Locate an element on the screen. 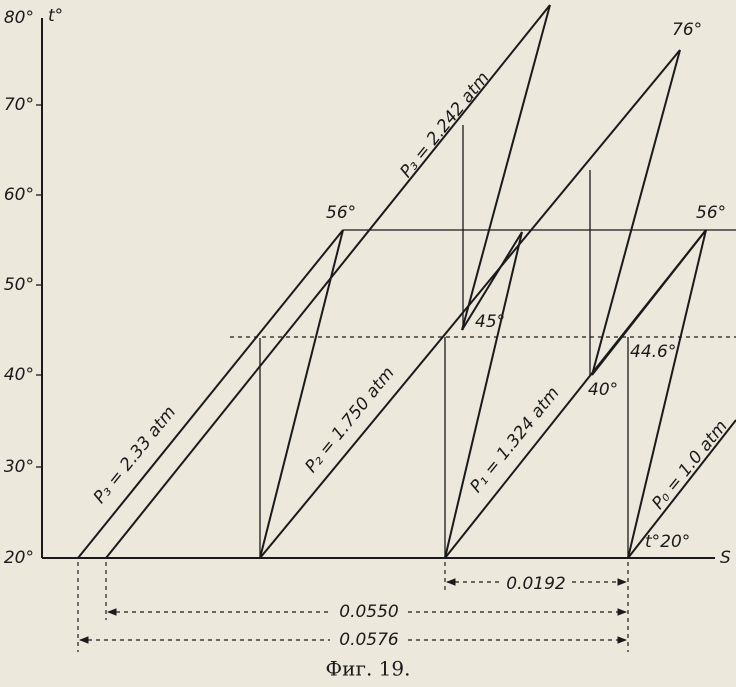  dimension-label: 0.0550 is located at coordinates (368, 612).